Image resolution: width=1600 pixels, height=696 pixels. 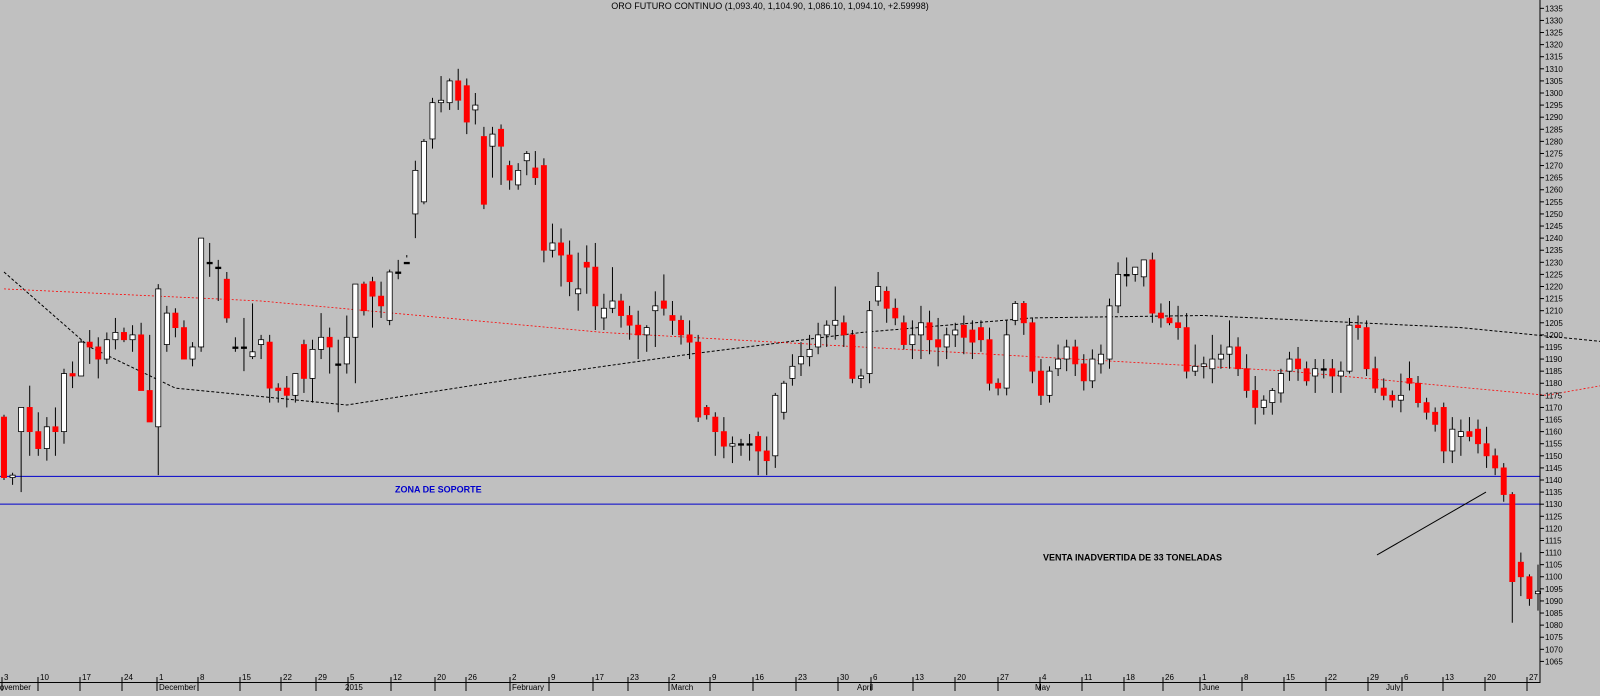 I want to click on y-tick-label: 1250, so click(x=1554, y=214).